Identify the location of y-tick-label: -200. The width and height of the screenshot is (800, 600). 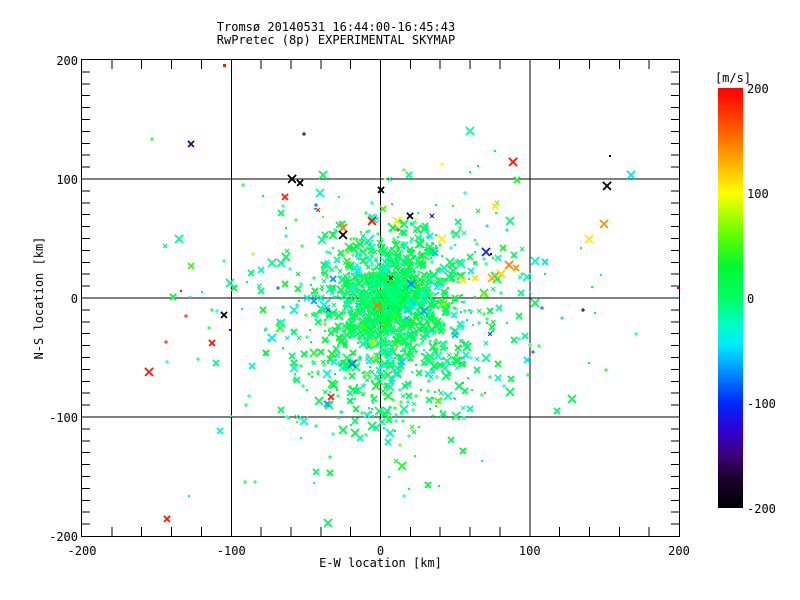
(63, 537).